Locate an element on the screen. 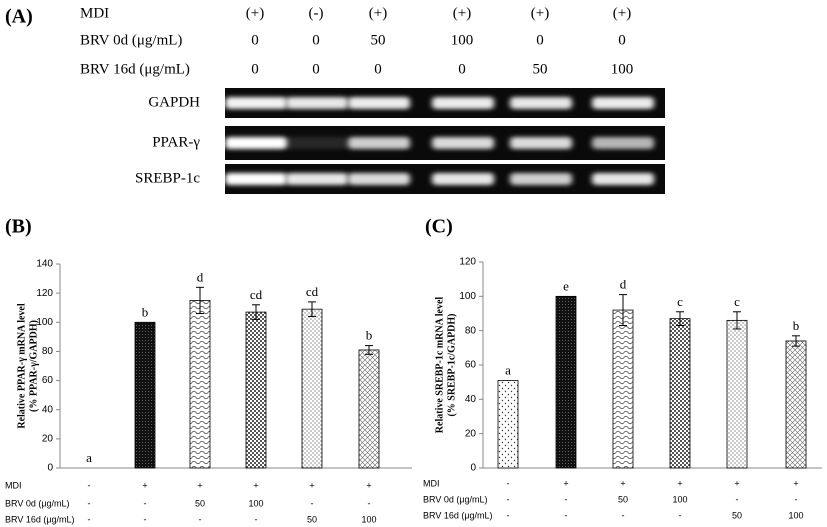 The height and width of the screenshot is (527, 827). significance-letter: e is located at coordinates (566, 285).